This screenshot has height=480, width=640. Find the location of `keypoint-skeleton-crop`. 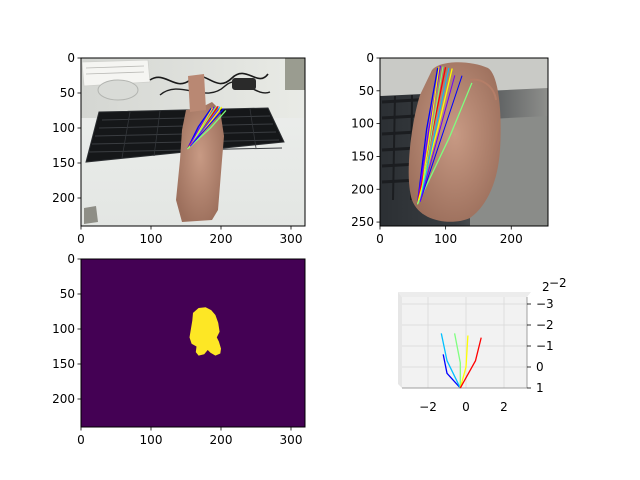

keypoint-skeleton-crop is located at coordinates (444, 135).